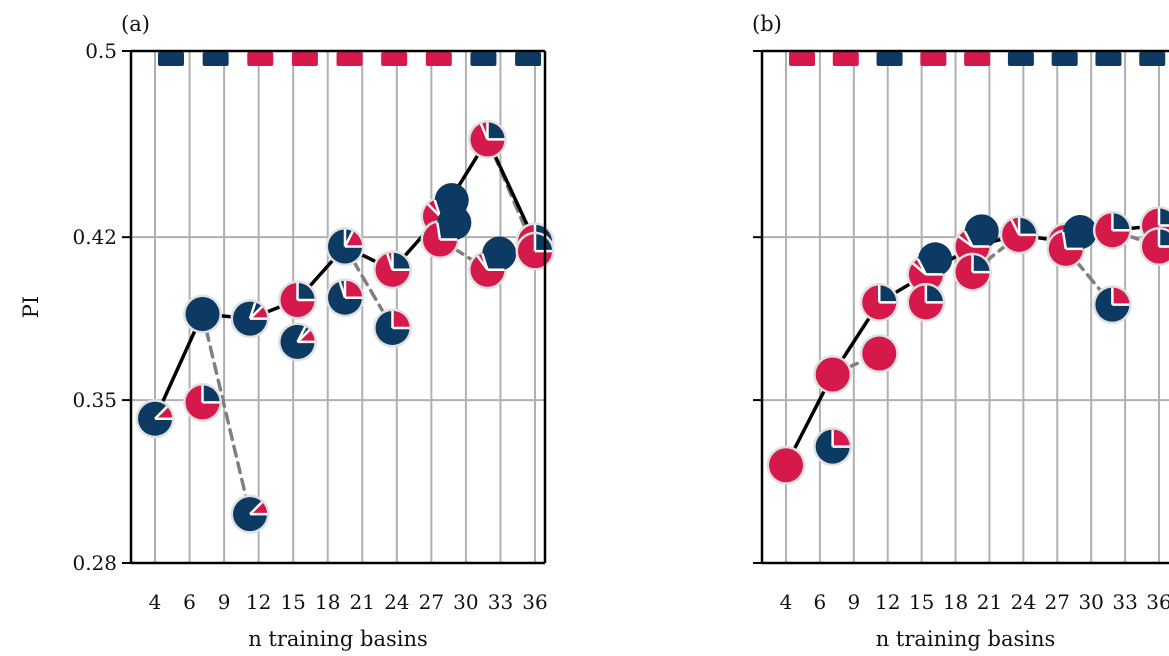  What do you see at coordinates (921, 602) in the screenshot?
I see `x-tick-label: 15` at bounding box center [921, 602].